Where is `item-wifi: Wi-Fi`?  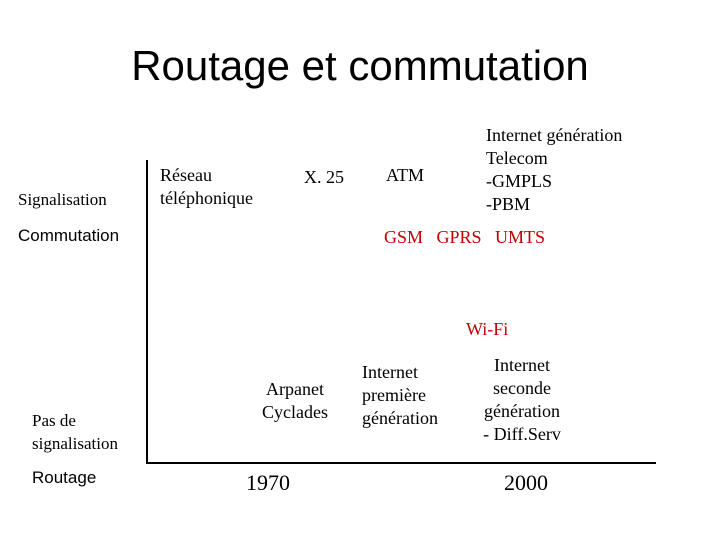 item-wifi: Wi-Fi is located at coordinates (487, 329).